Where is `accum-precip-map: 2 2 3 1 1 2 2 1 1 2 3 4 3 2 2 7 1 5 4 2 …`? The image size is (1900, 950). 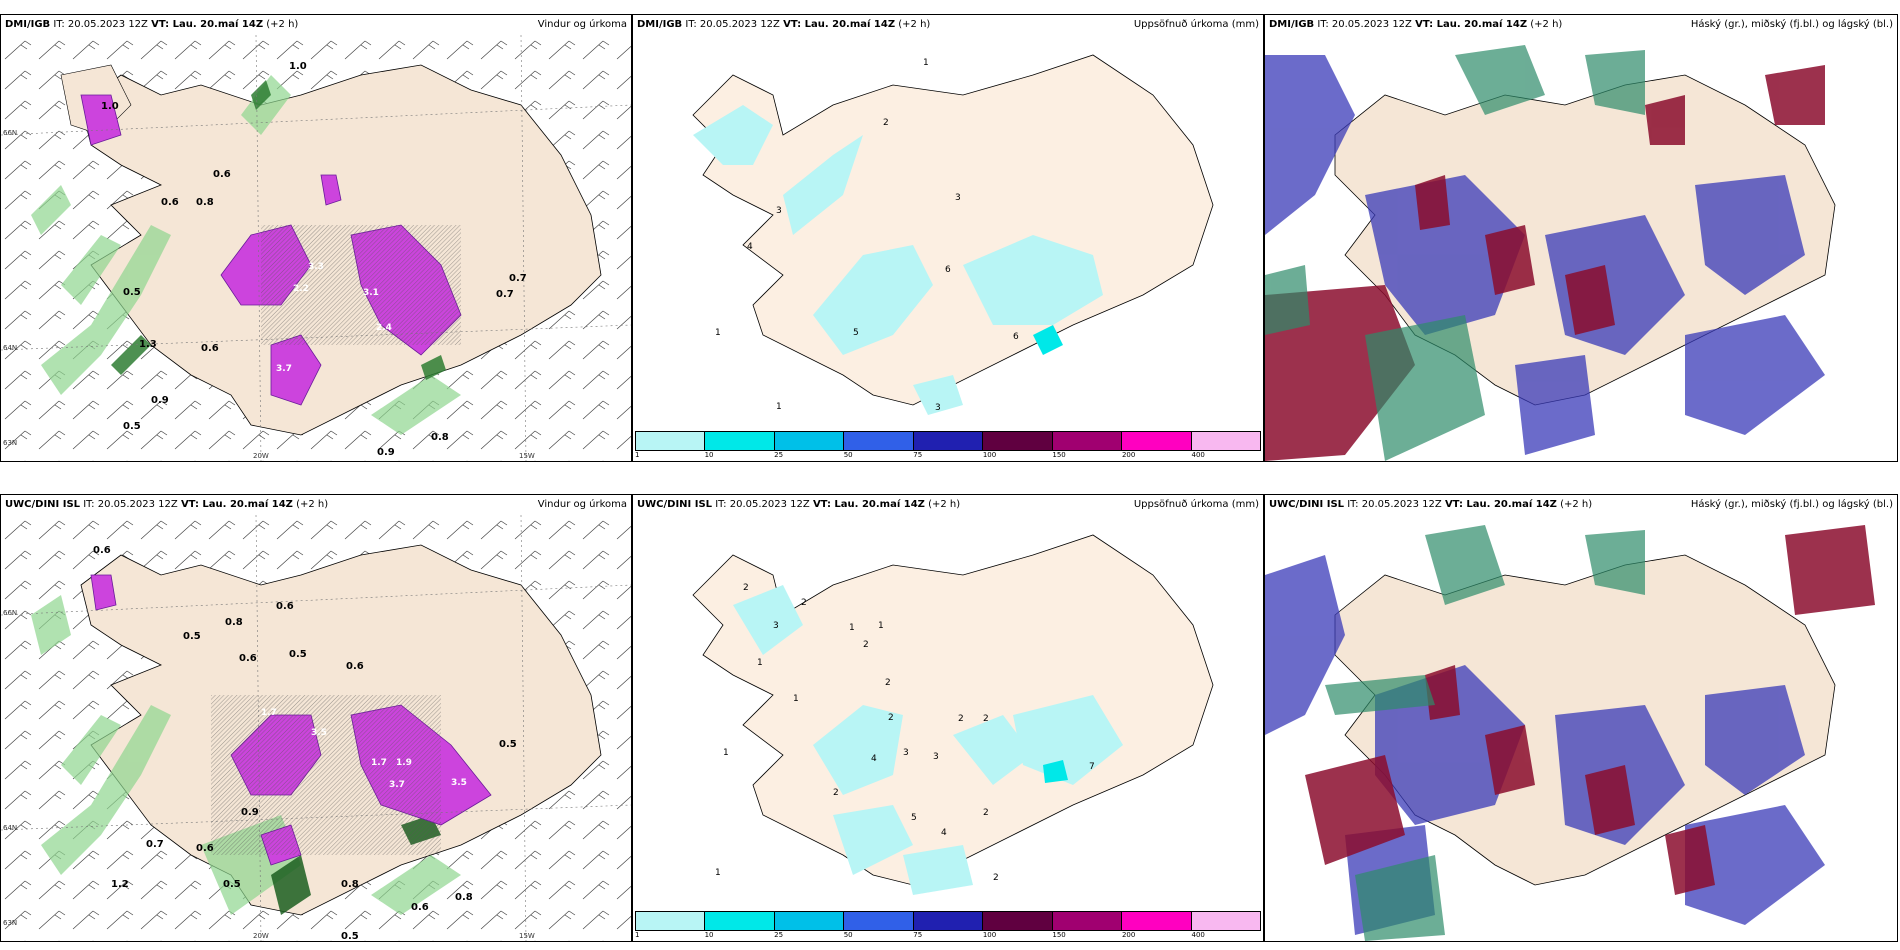
accum-precip-map: 2 2 3 1 1 2 2 1 1 2 3 4 3 2 2 7 1 5 4 2 … is located at coordinates (948, 728).